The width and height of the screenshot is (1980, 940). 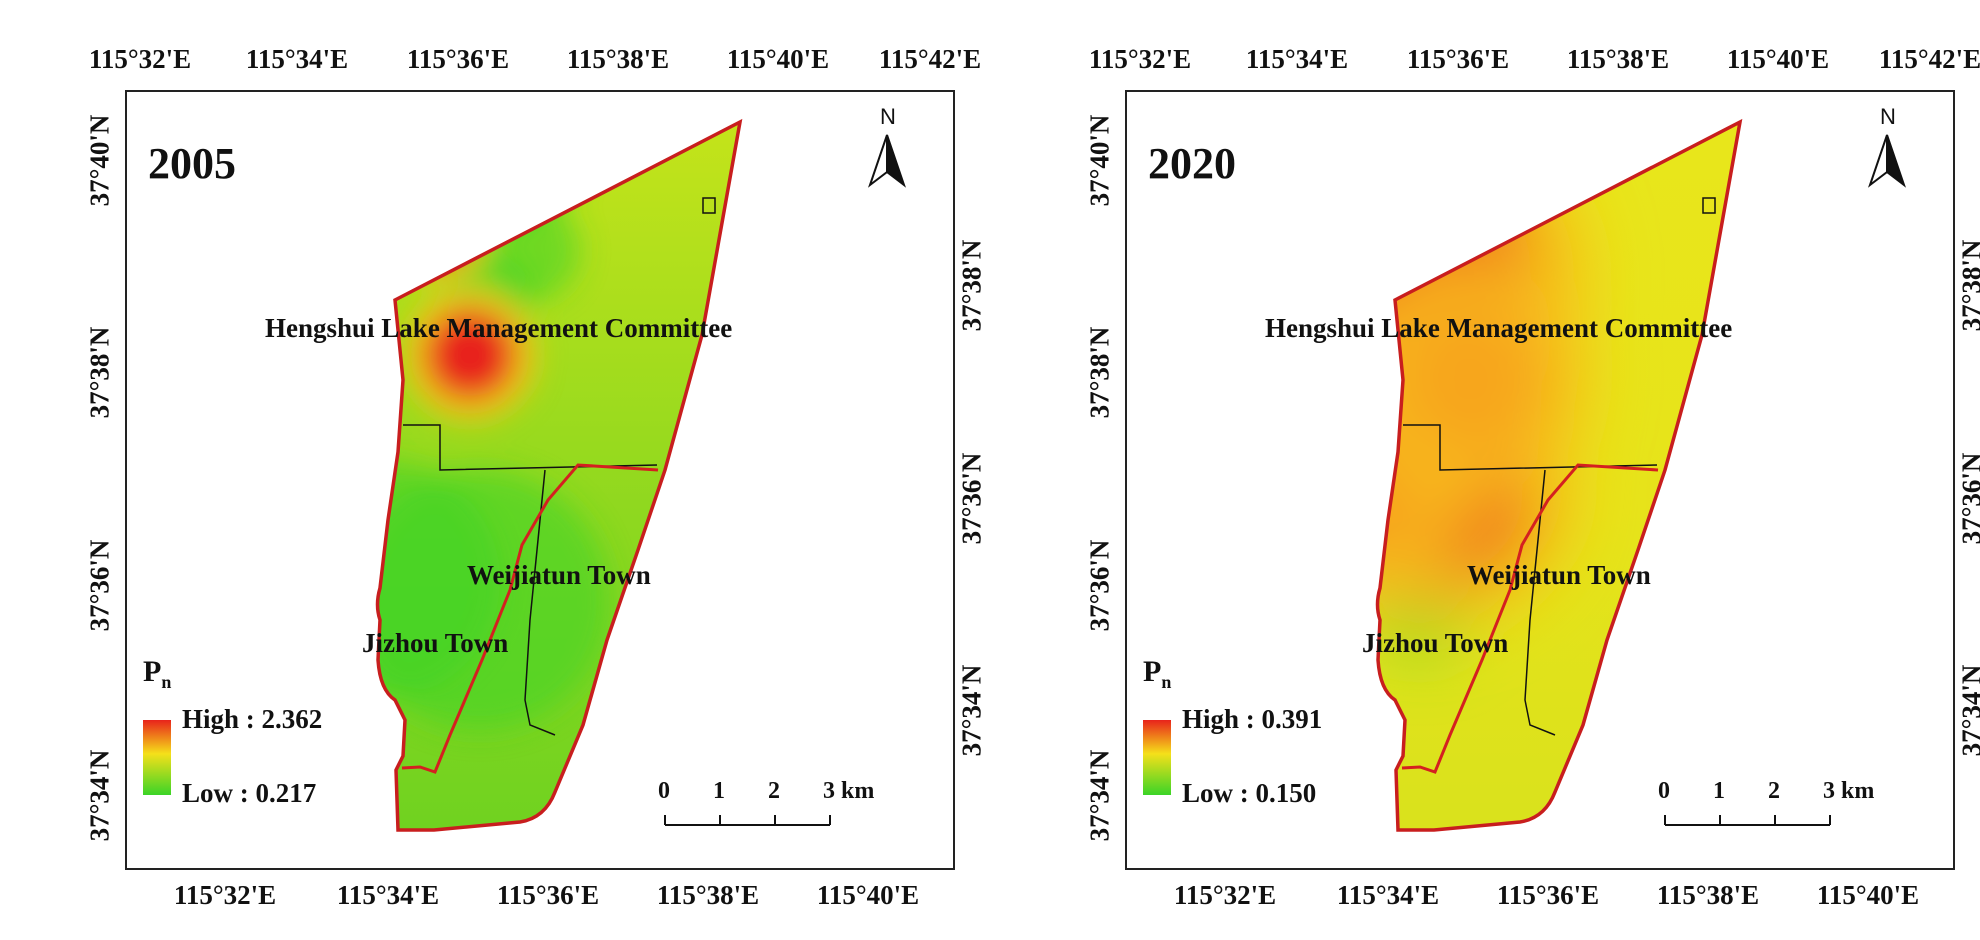 What do you see at coordinates (1252, 719) in the screenshot?
I see `legend-high-label: High : 0.391` at bounding box center [1252, 719].